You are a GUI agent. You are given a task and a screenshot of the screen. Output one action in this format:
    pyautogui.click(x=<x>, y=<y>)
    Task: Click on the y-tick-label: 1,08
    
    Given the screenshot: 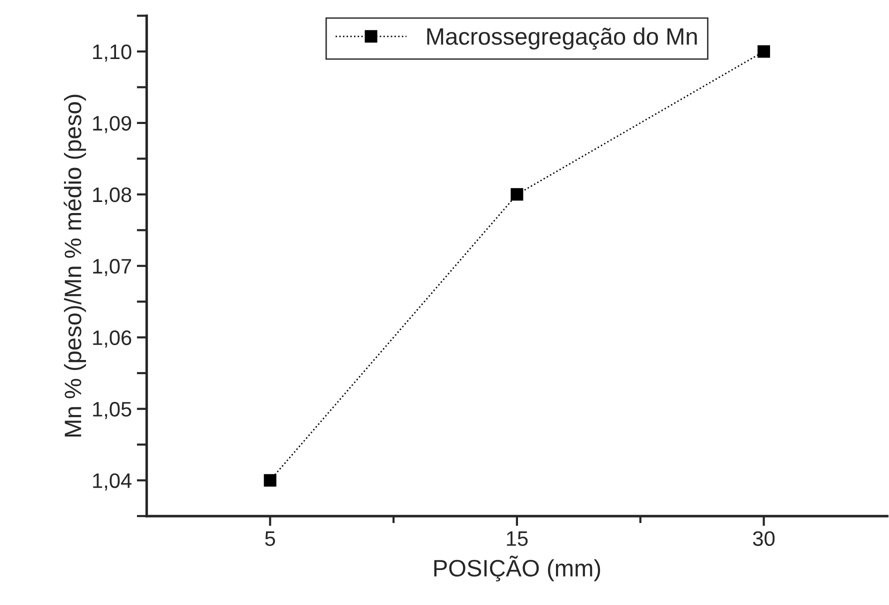 What is the action you would take?
    pyautogui.click(x=112, y=196)
    